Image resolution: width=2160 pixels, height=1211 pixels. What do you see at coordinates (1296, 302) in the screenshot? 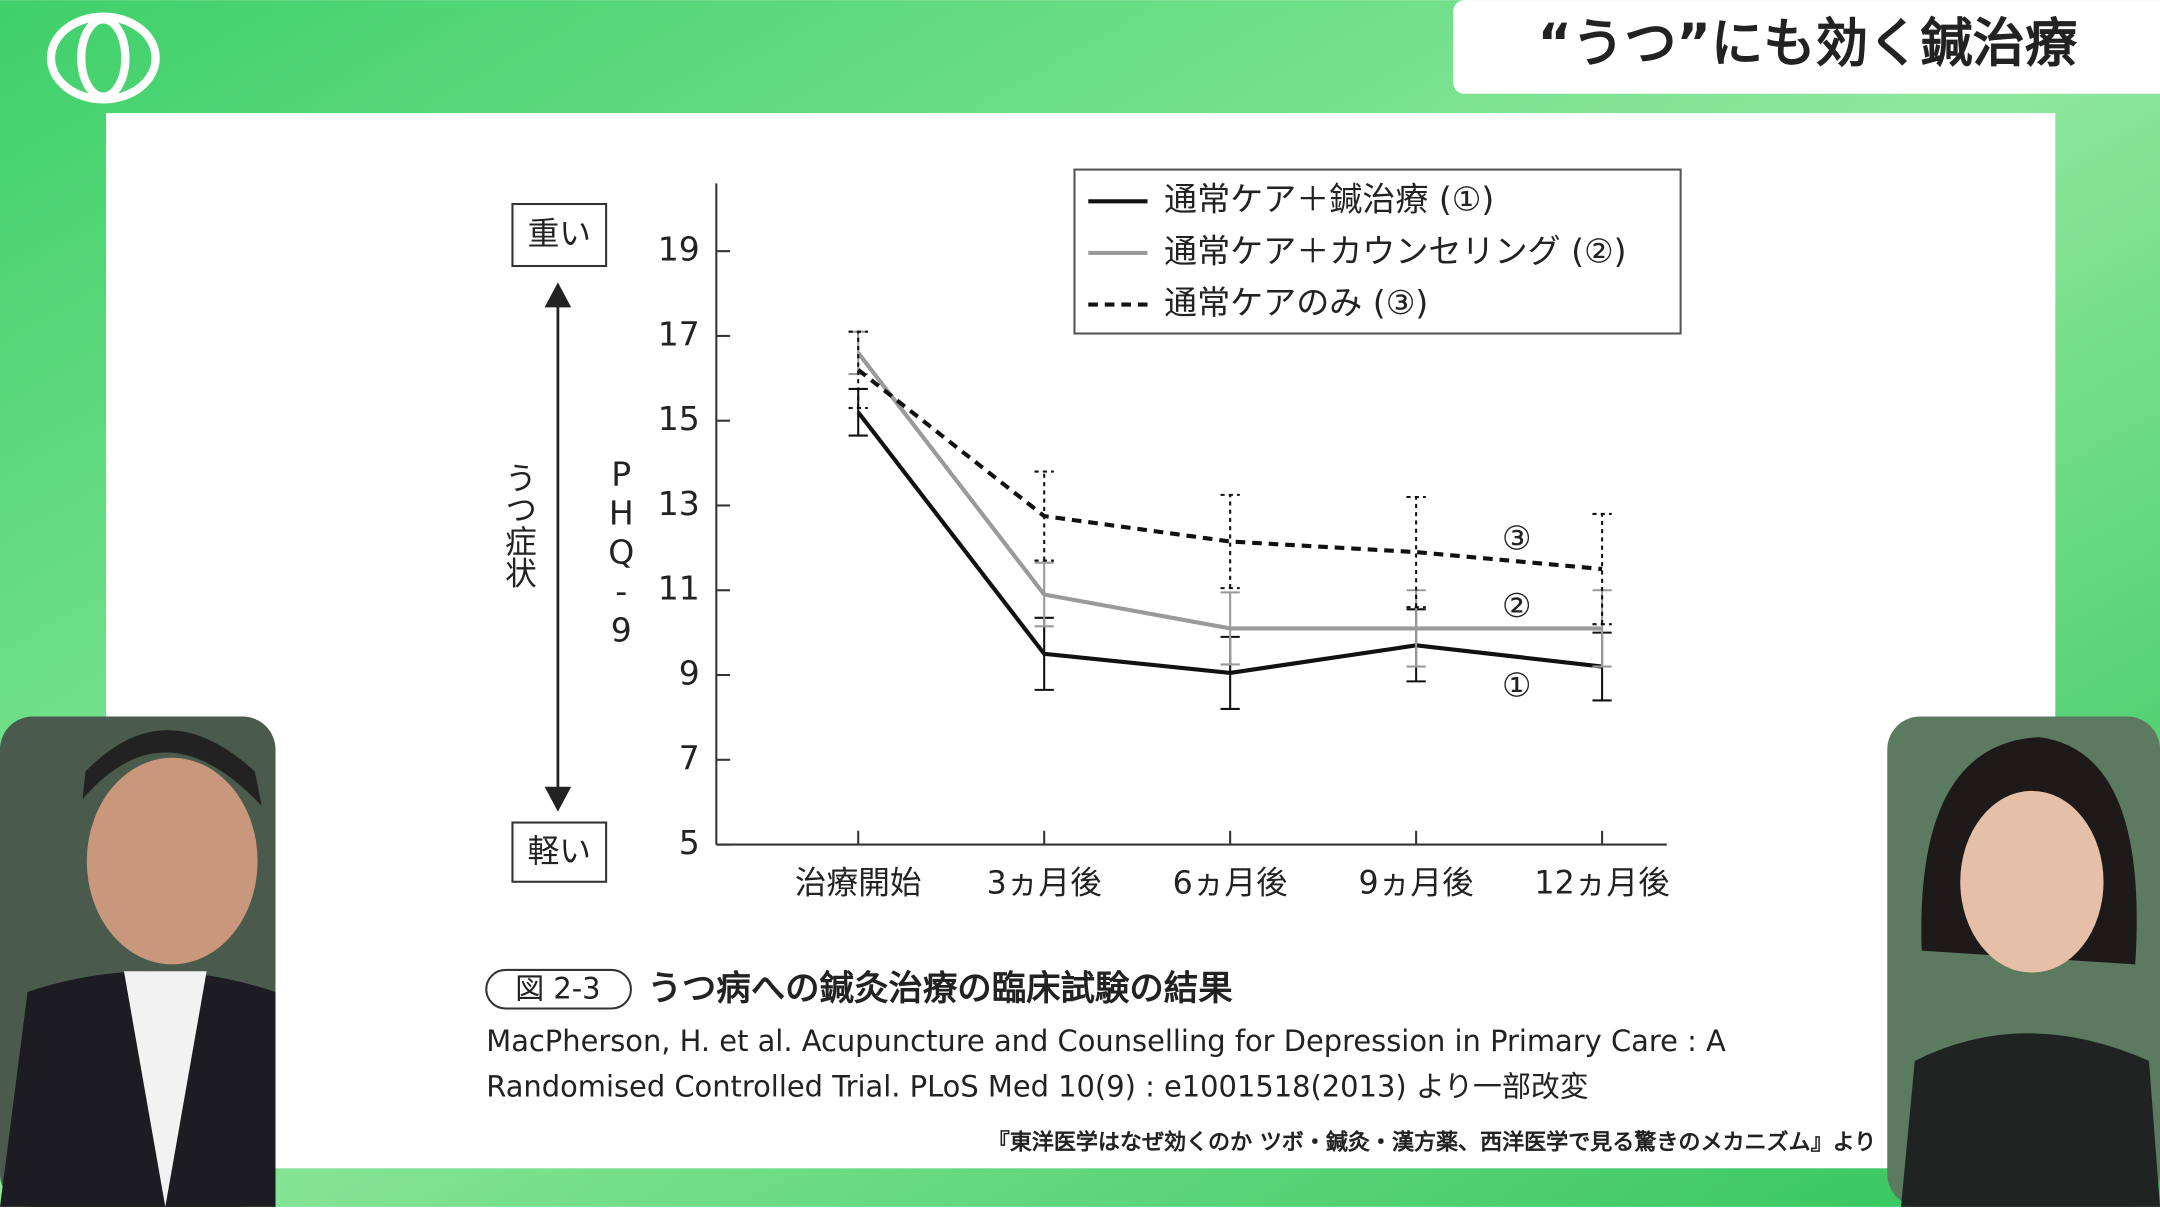
I see `legend-label: 通常ケアのみ (③)` at bounding box center [1296, 302].